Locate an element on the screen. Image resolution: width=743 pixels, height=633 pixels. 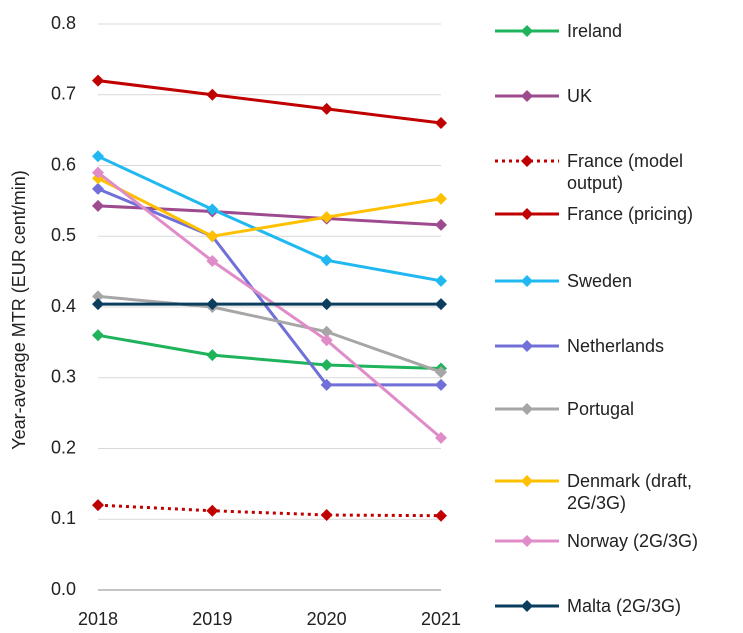
legend-label: Sweden is located at coordinates (600, 281).